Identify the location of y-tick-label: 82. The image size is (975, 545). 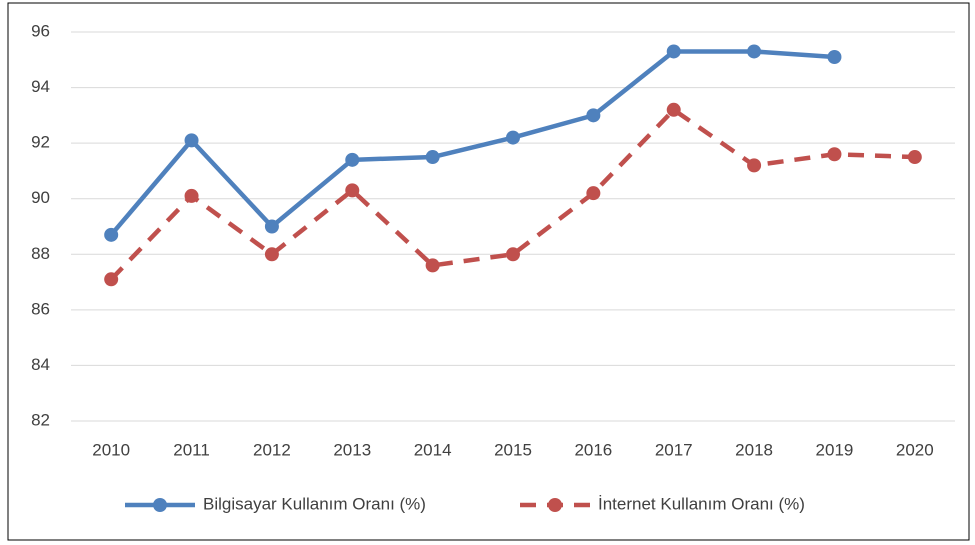
(40, 419).